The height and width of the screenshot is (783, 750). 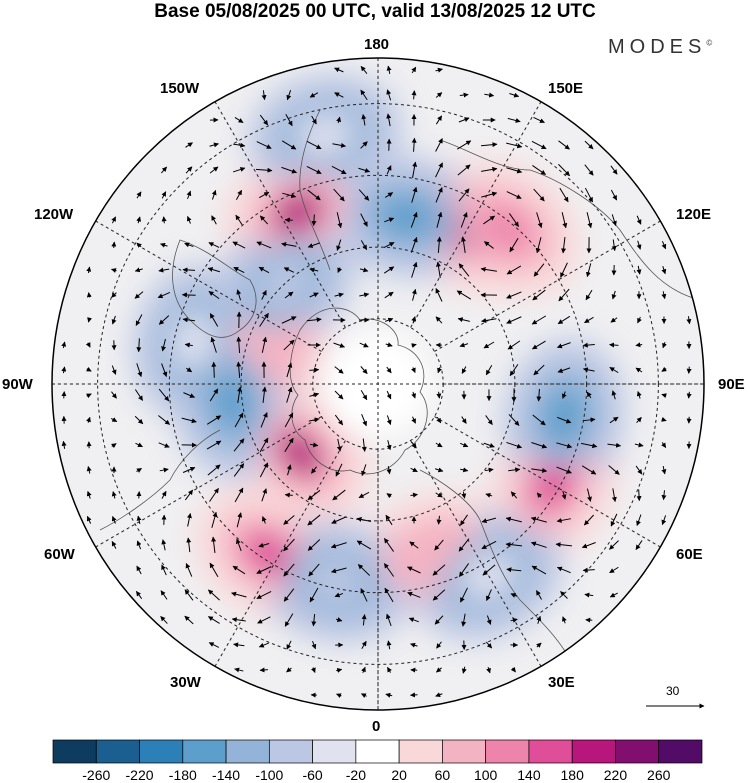 I want to click on lon-label-120w: 120W, so click(x=54, y=214).